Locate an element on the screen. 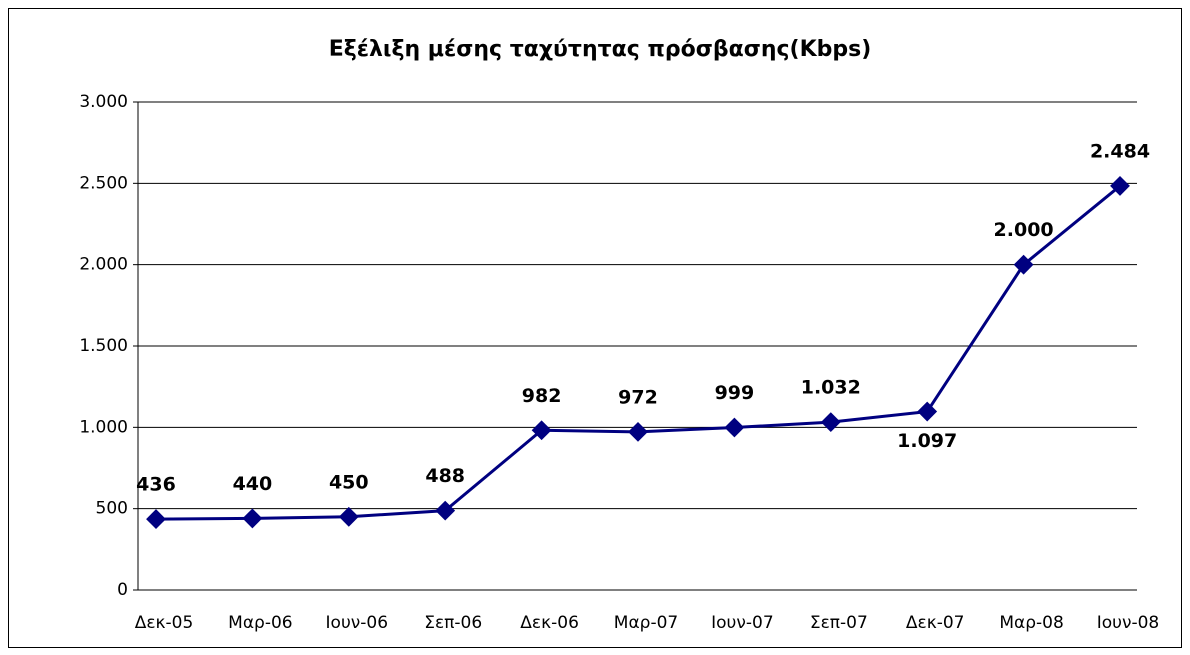 The image size is (1190, 655). x-tick-label: Σεπ-07 is located at coordinates (839, 623).